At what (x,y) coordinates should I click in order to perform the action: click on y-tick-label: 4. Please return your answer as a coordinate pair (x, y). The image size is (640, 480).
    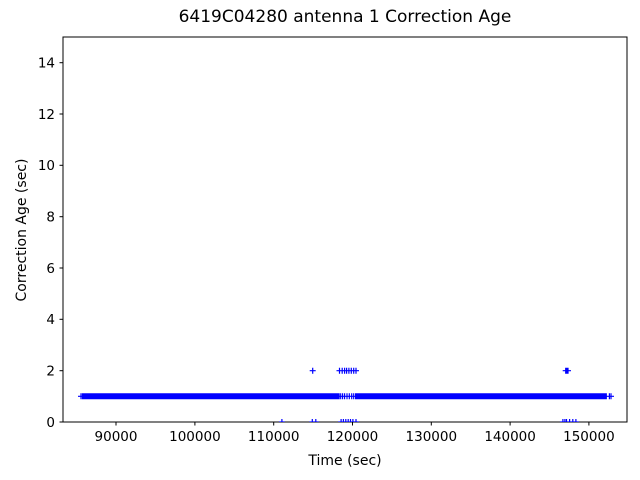
    Looking at the image, I should click on (50, 320).